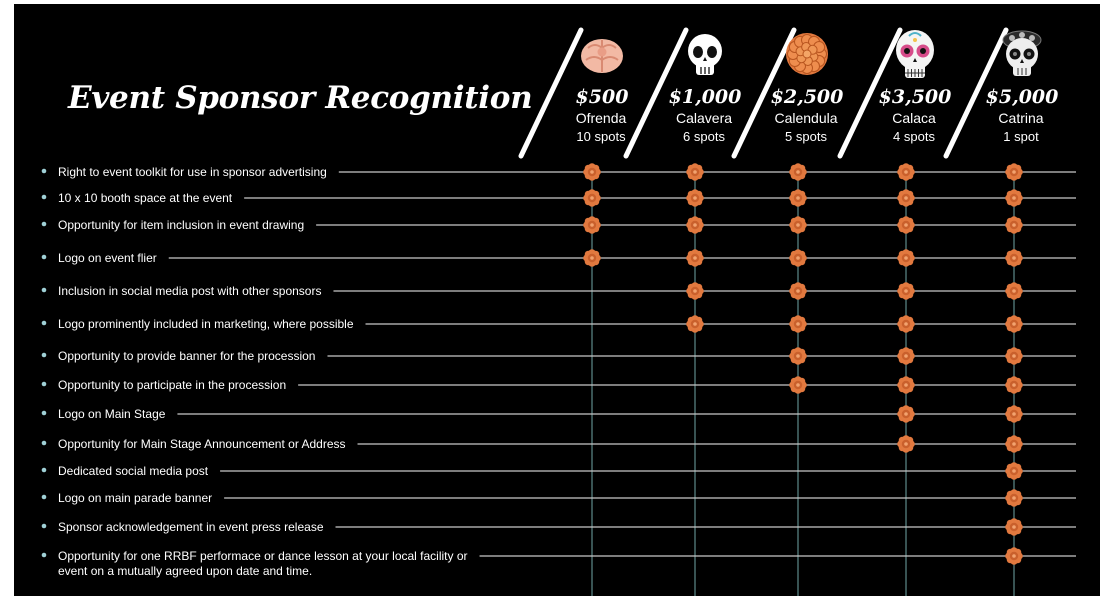  Describe the element at coordinates (135, 498) in the screenshot. I see `benefit-label: Logo on main parade banner` at that location.